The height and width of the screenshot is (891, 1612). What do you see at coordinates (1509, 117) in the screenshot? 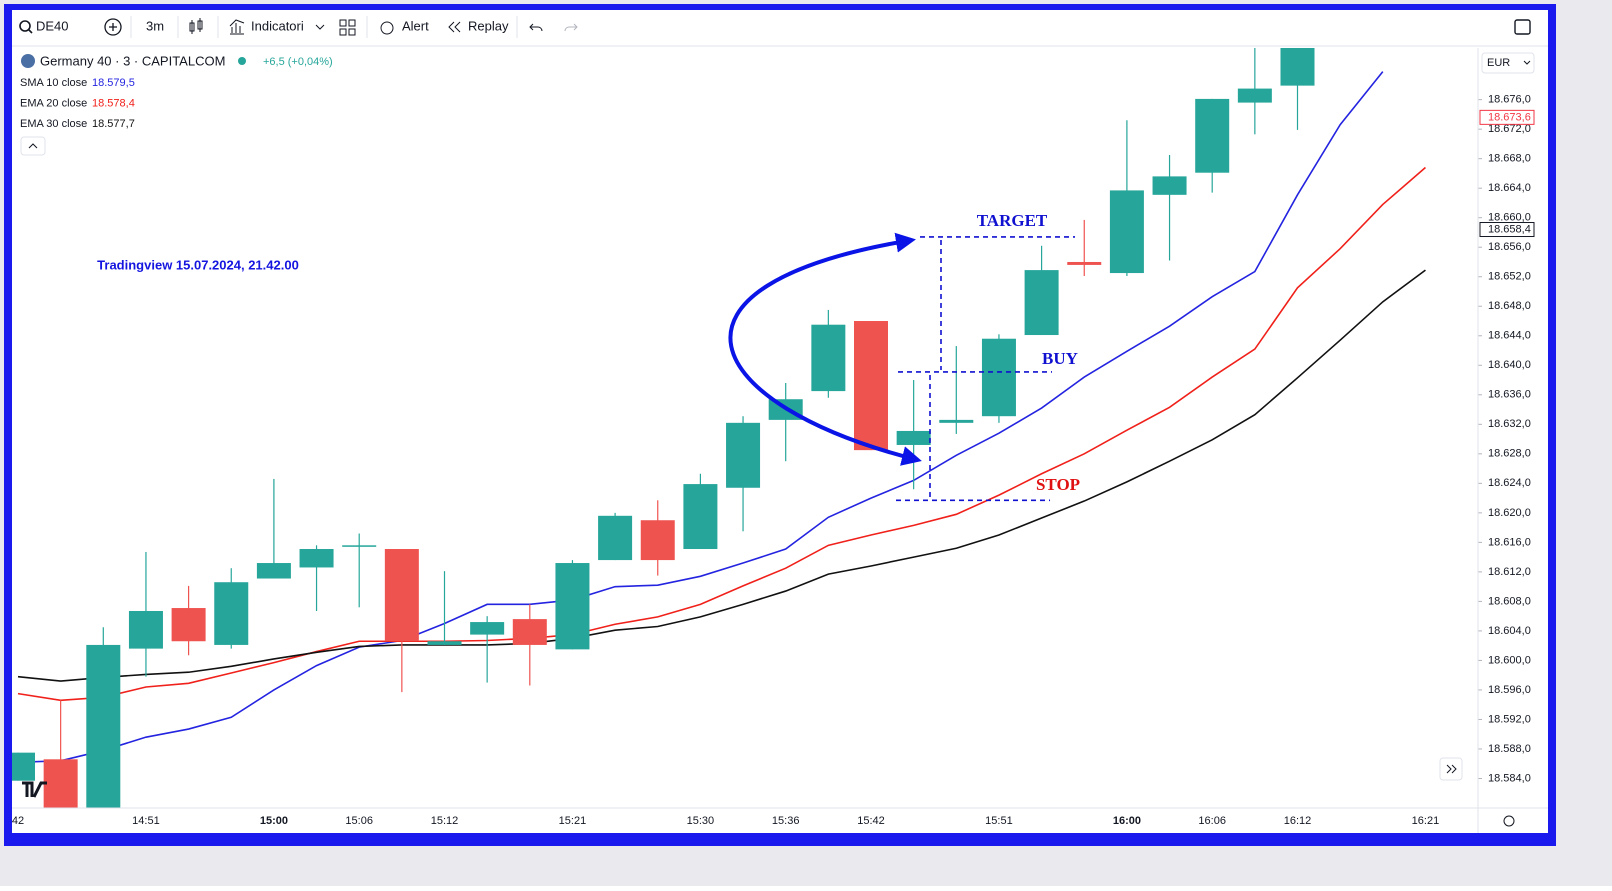
I see `price-label: 18.673,6` at bounding box center [1509, 117].